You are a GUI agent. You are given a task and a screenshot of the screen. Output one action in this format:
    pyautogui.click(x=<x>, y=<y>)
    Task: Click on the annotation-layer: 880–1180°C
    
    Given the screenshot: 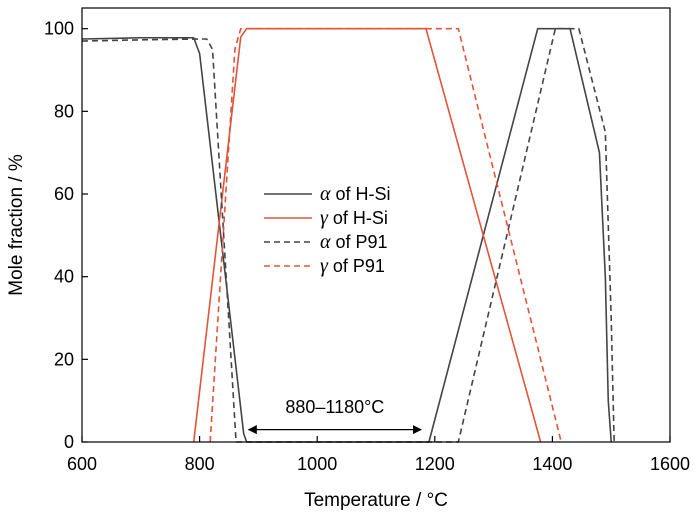 What is the action you would take?
    pyautogui.click(x=334, y=416)
    